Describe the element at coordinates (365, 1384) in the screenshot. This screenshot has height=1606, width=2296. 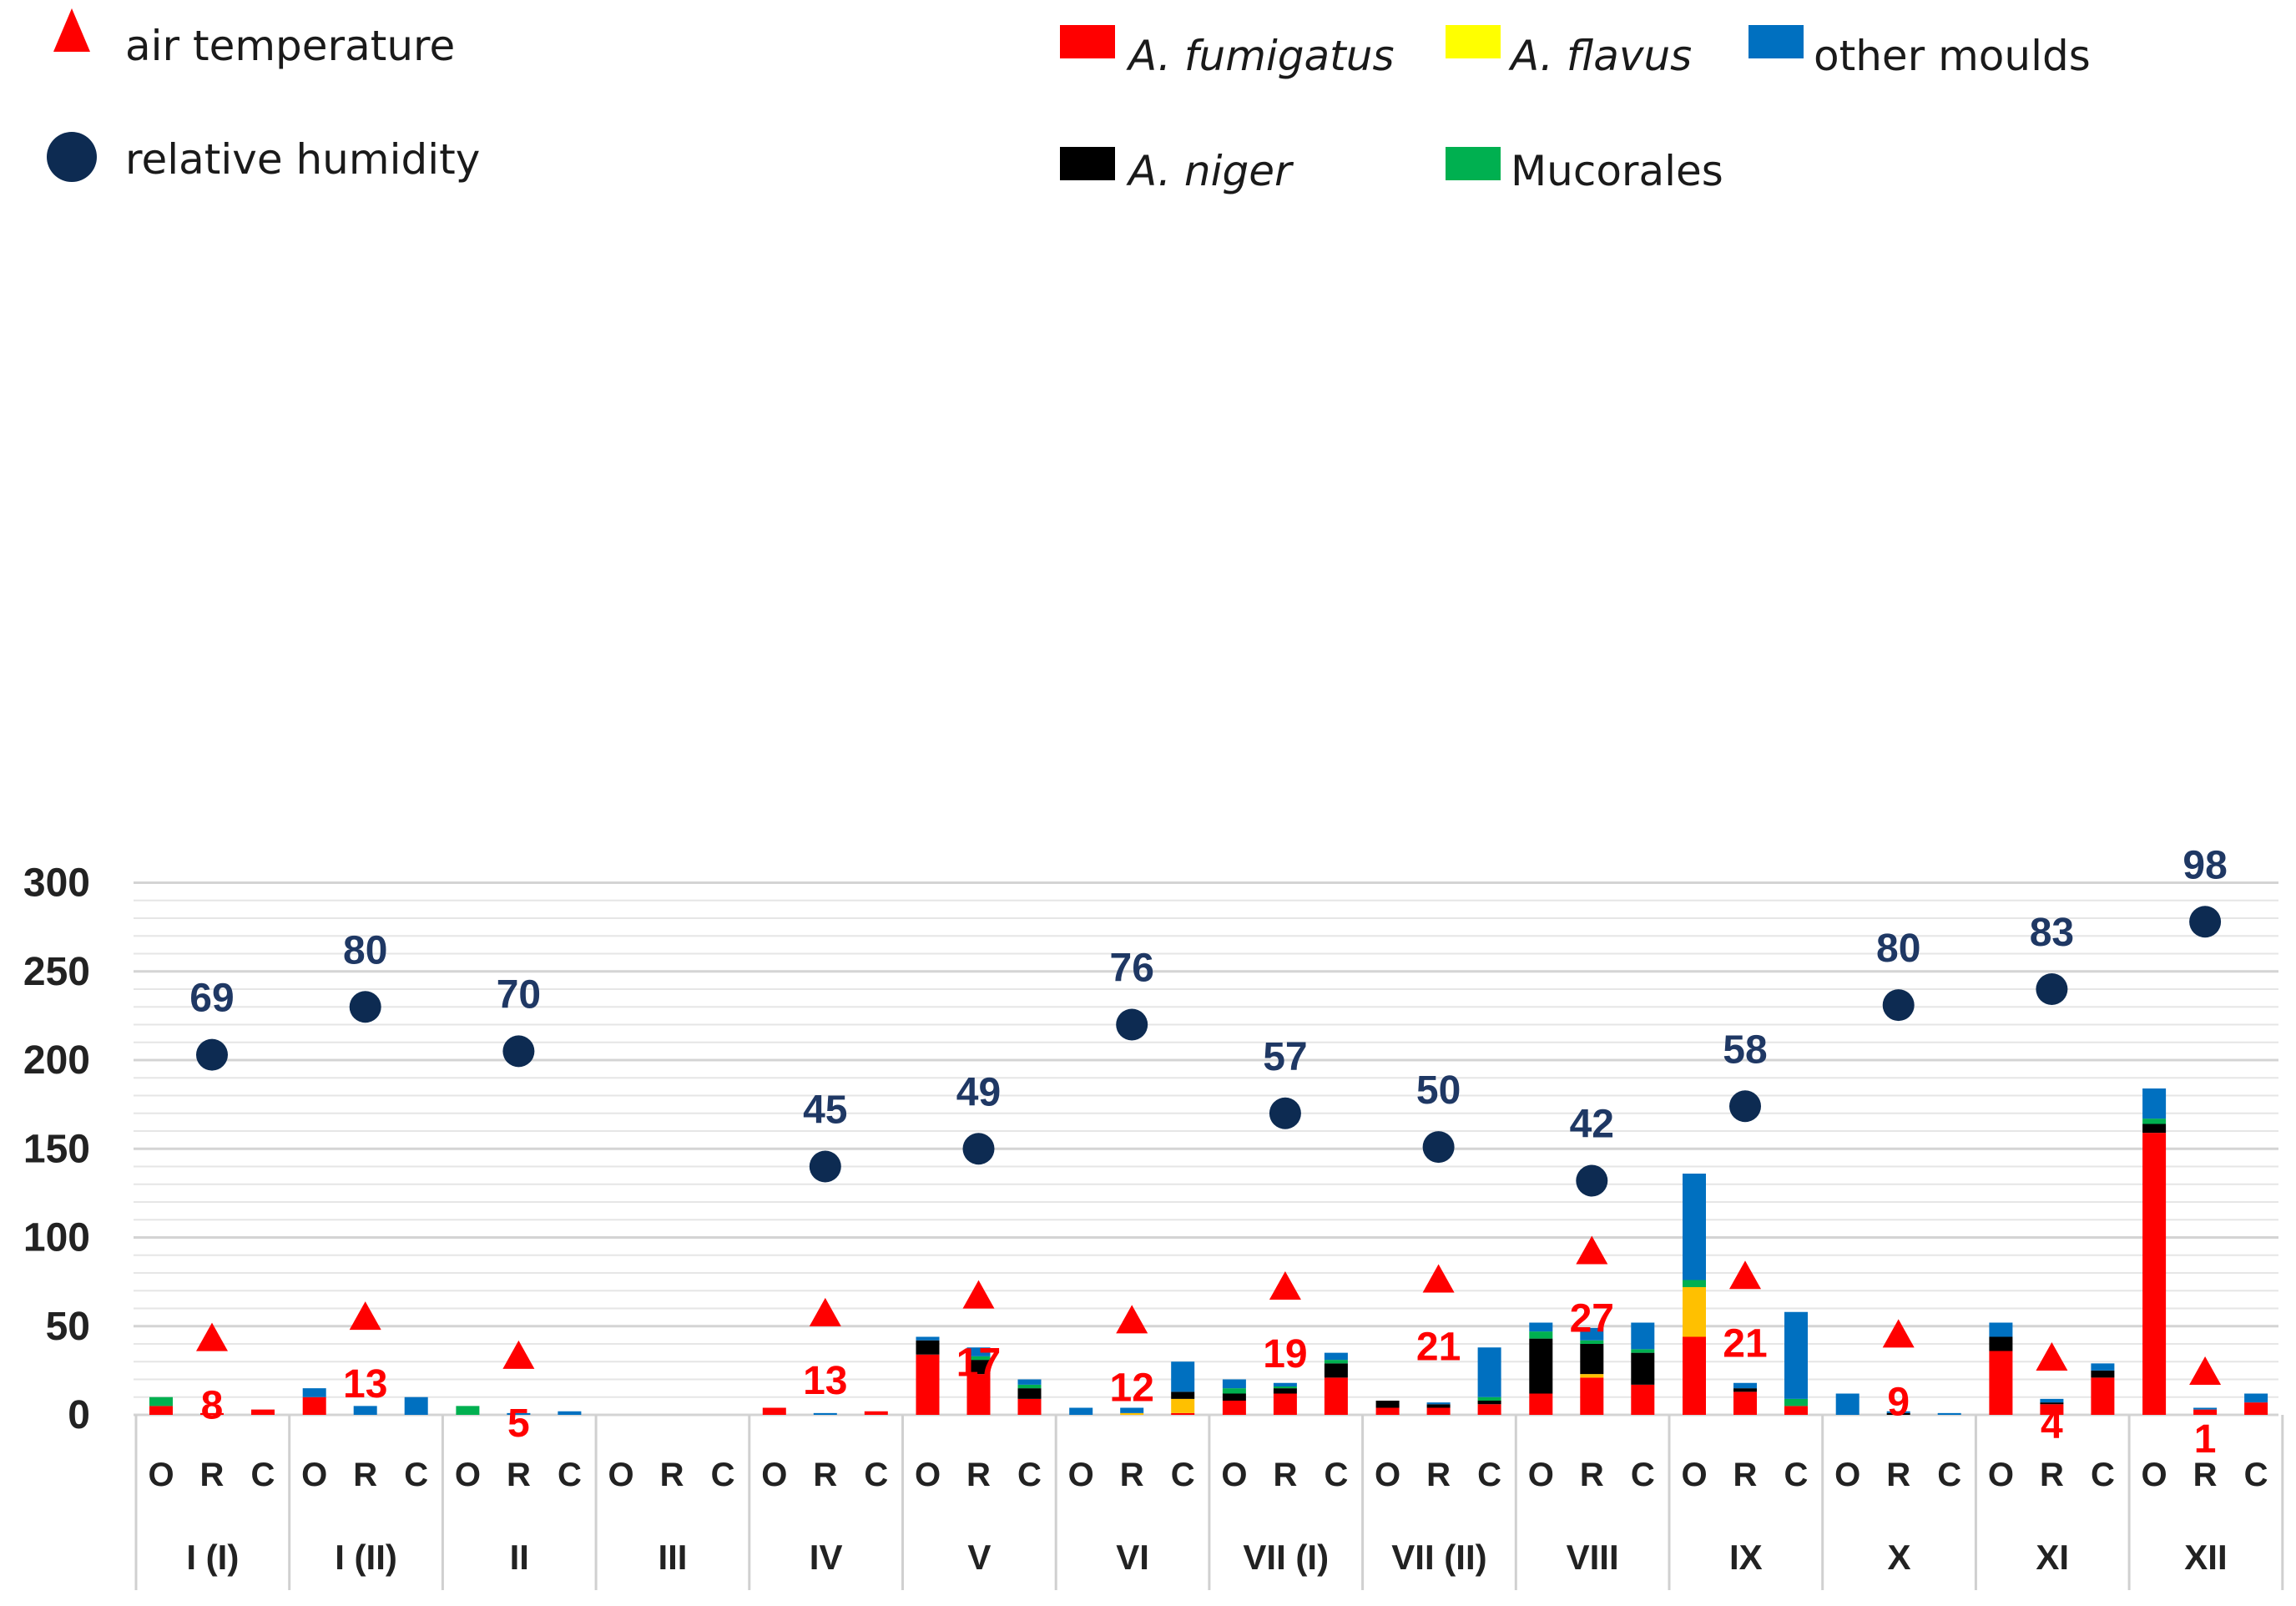
I see `temperature-label: 13` at that location.